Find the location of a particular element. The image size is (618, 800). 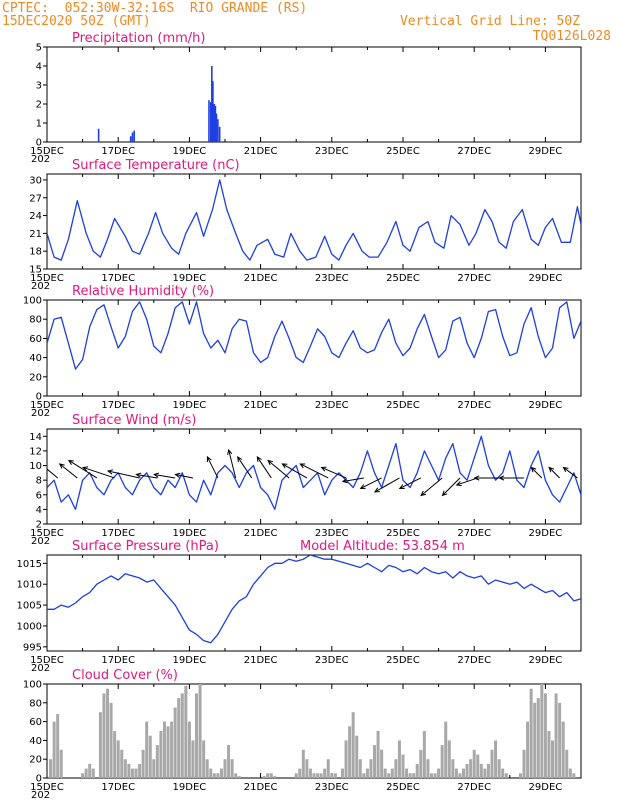

cloud-ytick-label: 100 is located at coordinates (32, 685).